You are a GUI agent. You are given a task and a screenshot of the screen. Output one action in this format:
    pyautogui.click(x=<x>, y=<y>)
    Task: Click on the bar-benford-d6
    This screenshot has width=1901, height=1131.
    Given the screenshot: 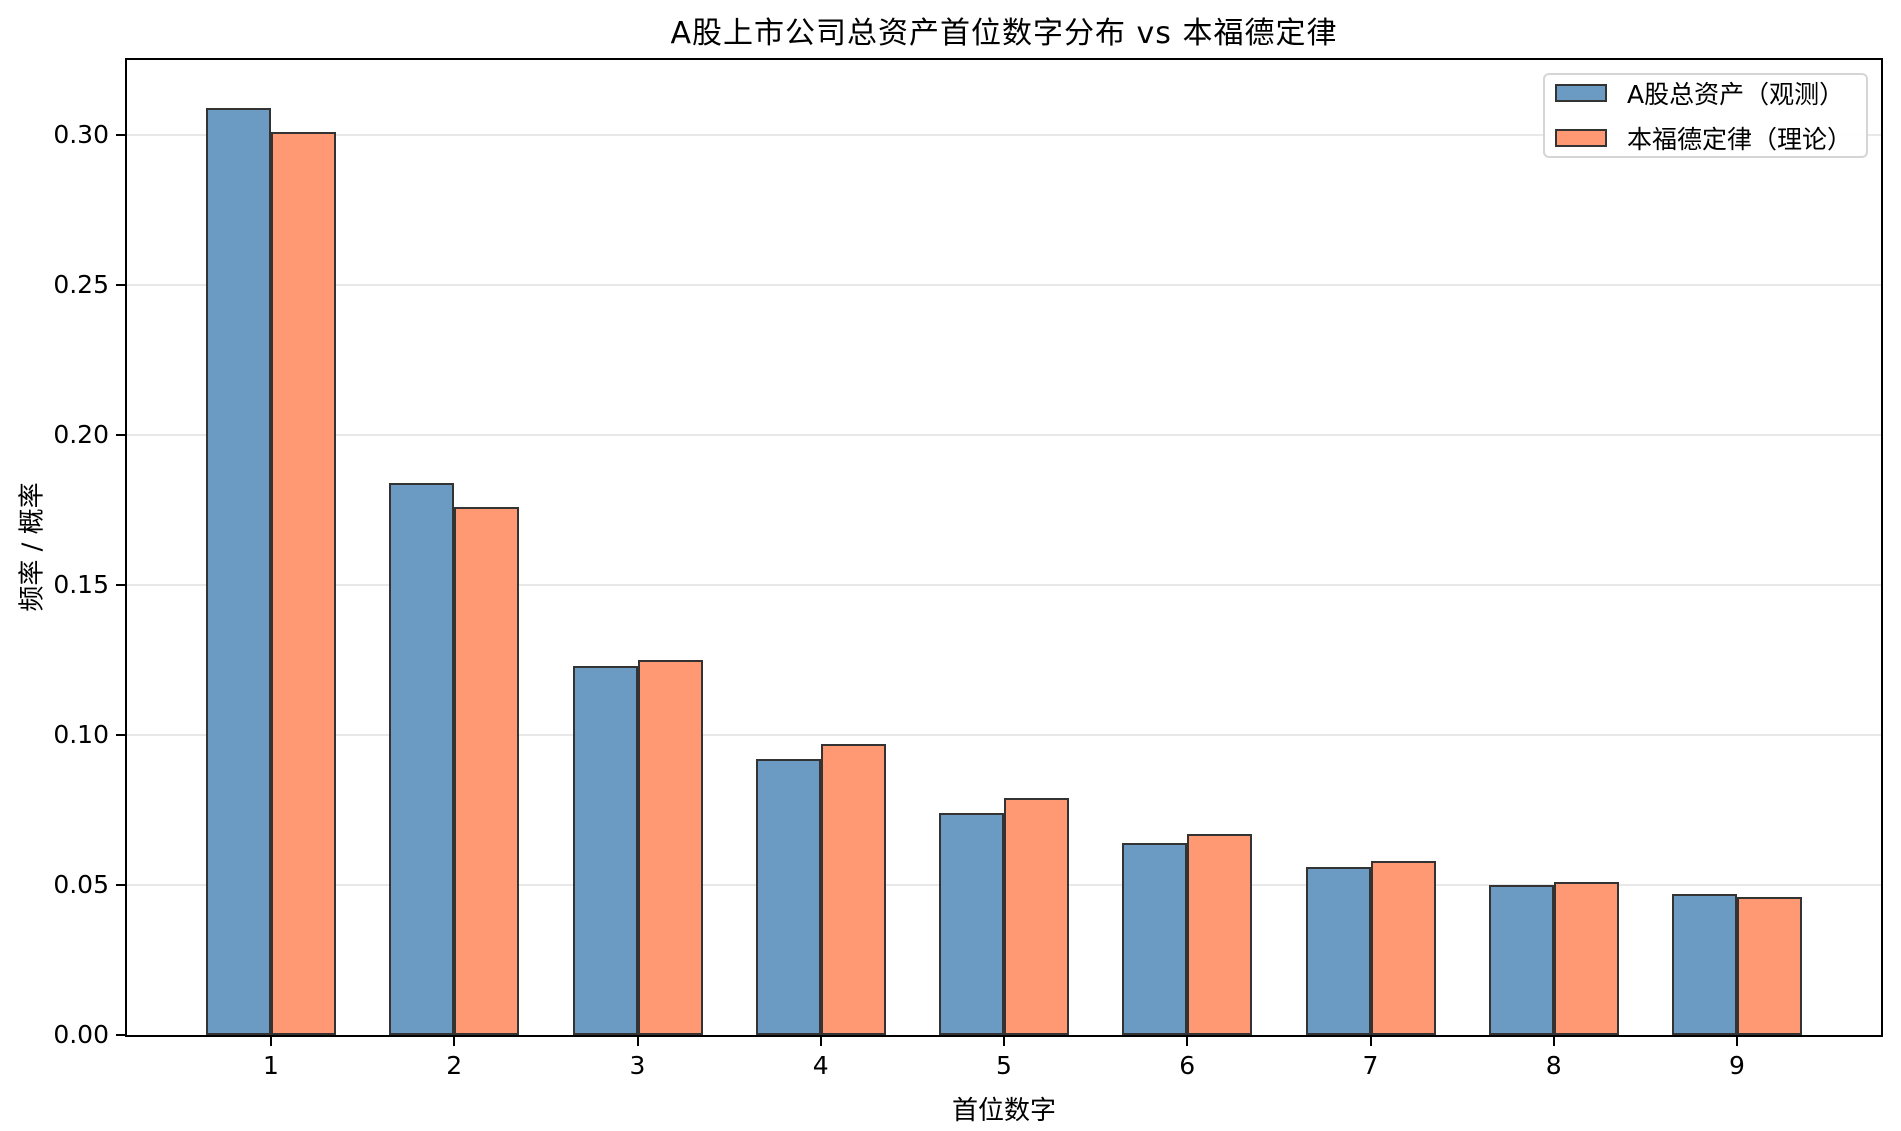 What is the action you would take?
    pyautogui.click(x=1220, y=934)
    